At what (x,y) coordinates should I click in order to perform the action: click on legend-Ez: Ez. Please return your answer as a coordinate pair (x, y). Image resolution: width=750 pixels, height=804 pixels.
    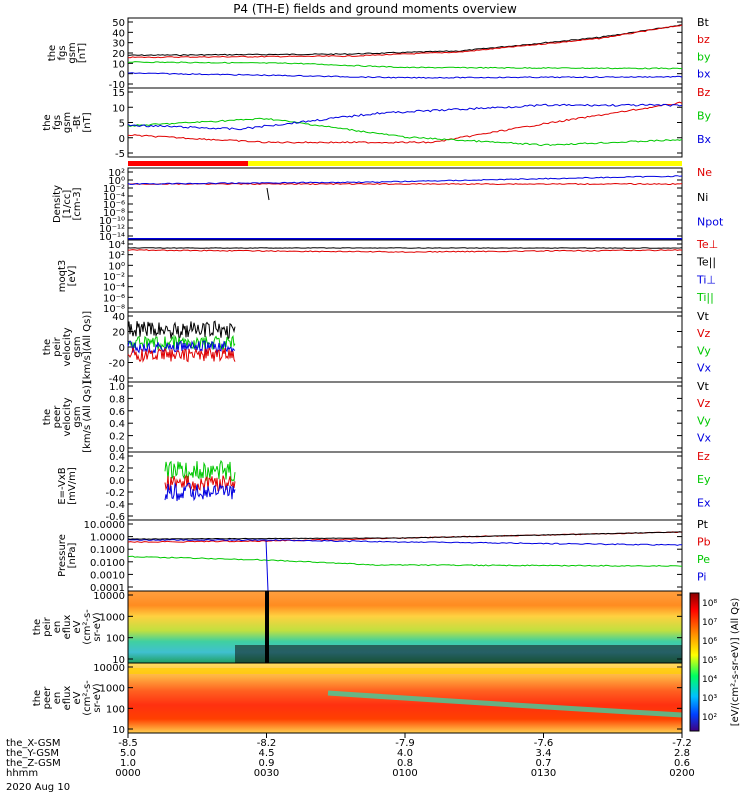
    Looking at the image, I should click on (703, 456).